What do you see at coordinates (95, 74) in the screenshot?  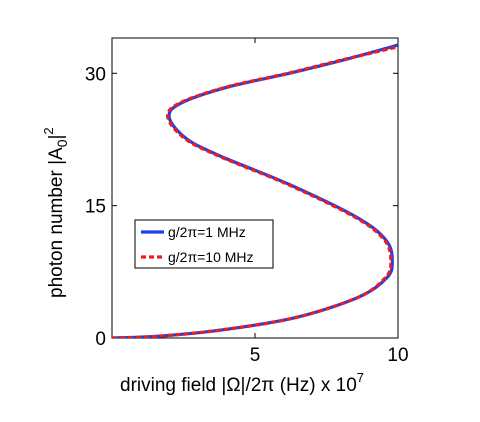 I see `y-tick-label: 30` at bounding box center [95, 74].